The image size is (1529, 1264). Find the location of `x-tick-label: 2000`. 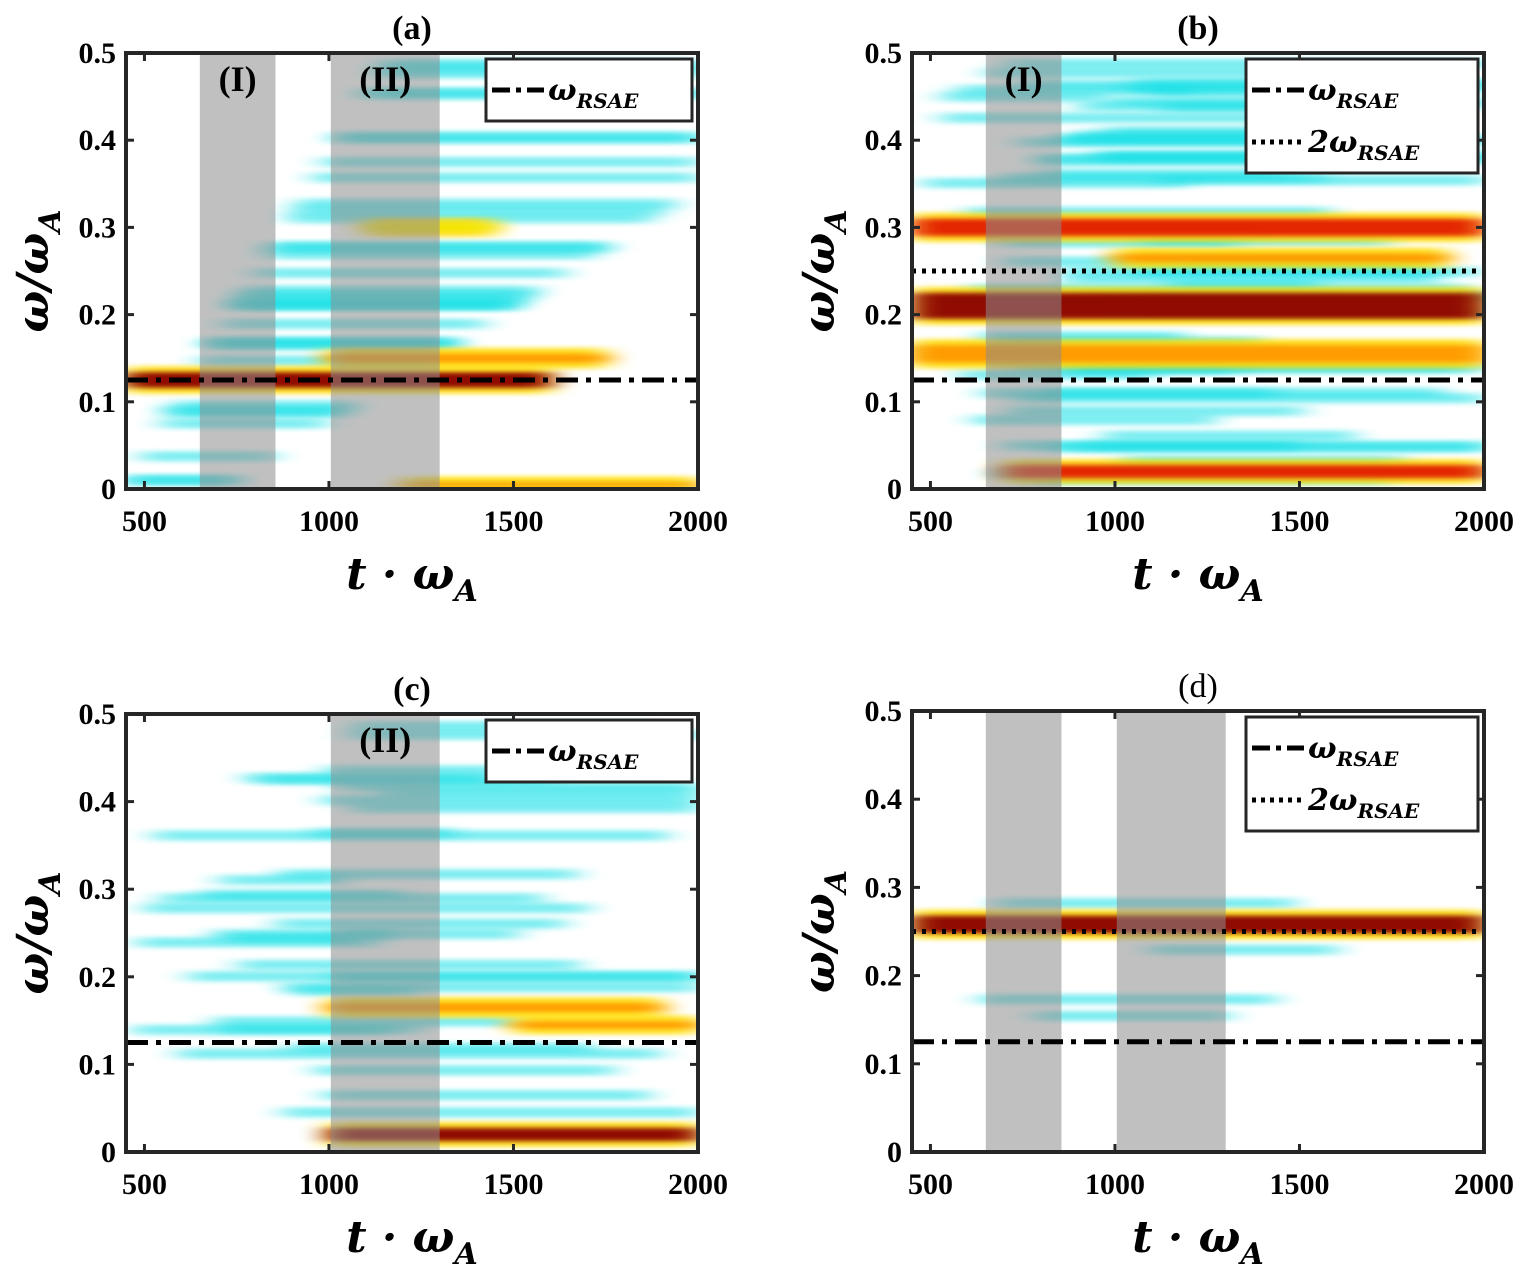

x-tick-label: 2000 is located at coordinates (1484, 521).